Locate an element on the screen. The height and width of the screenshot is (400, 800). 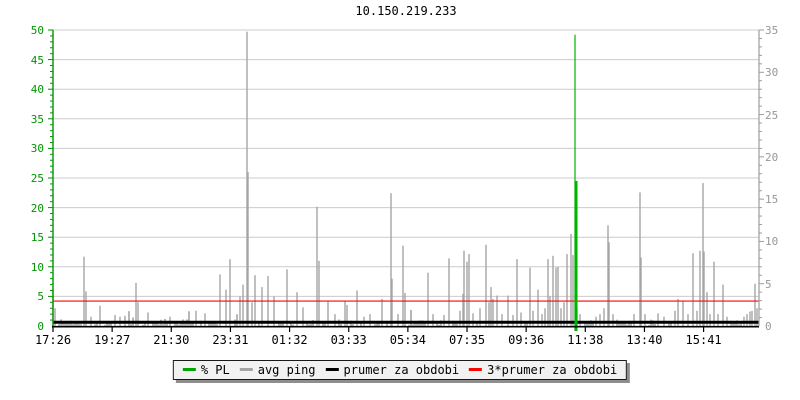
y-axis-label-right: 35 is located at coordinates (772, 30).